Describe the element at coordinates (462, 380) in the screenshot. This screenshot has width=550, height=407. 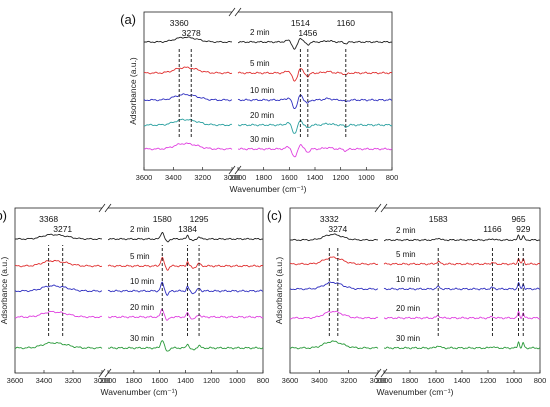
I see `panel-c-xtick-label: 1400` at that location.